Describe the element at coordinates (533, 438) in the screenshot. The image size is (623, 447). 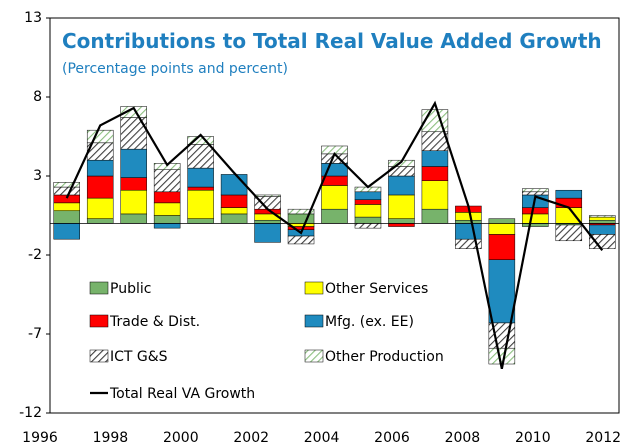
I see `x-tick-label: 2010` at that location.